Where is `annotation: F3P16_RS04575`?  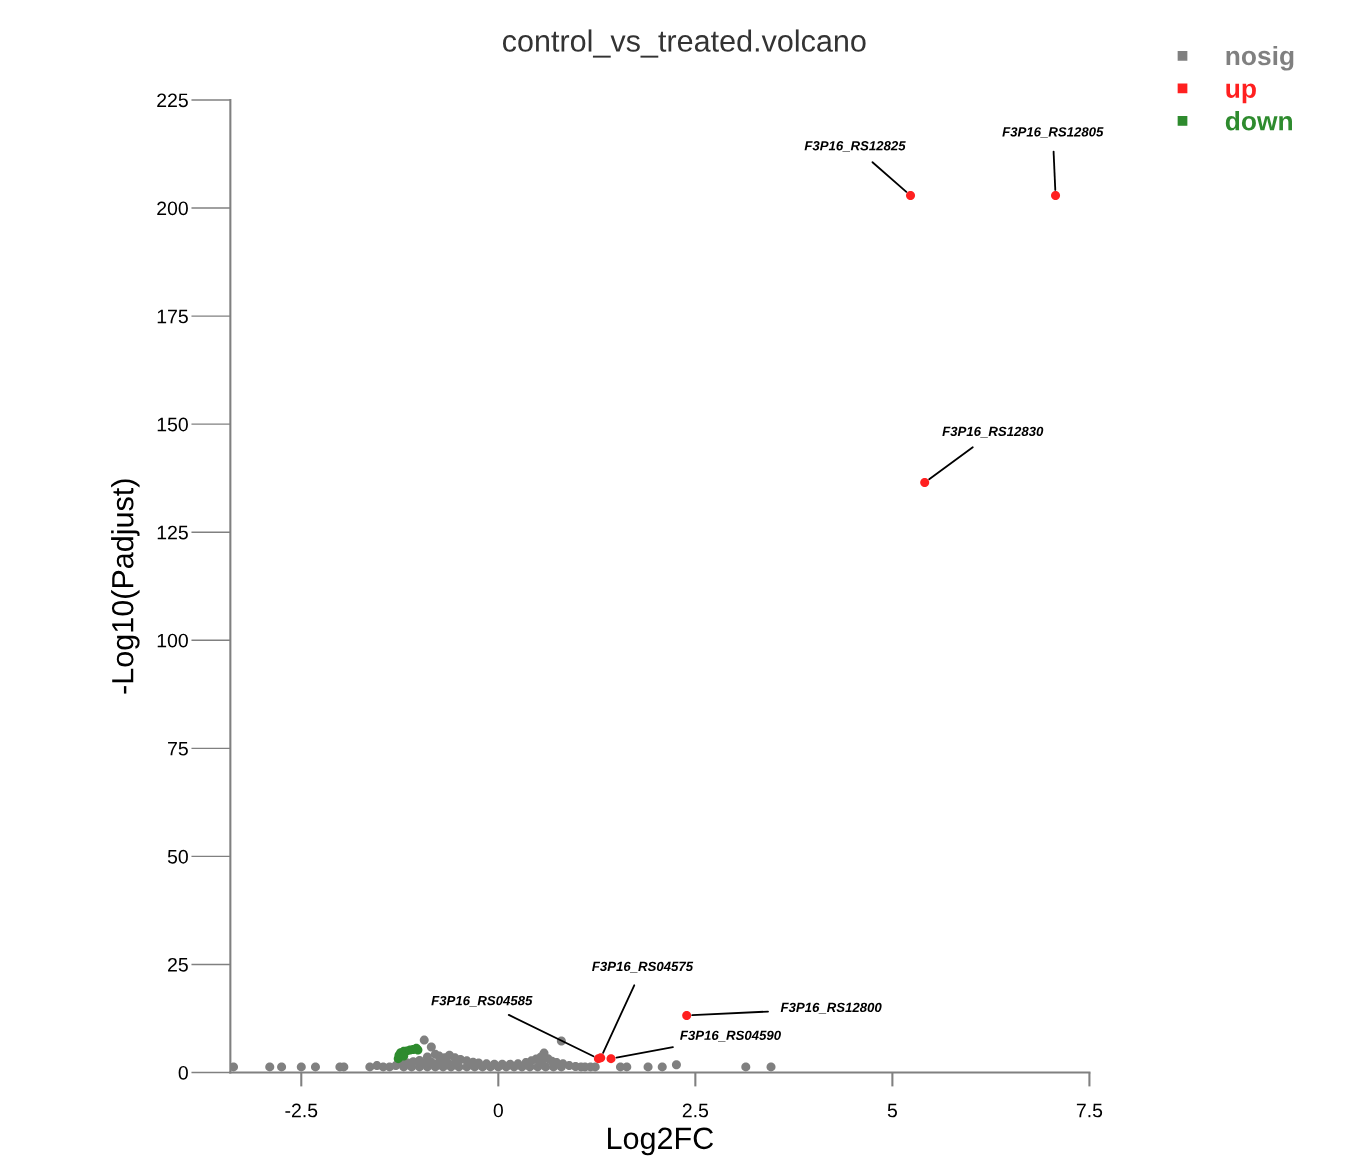 annotation: F3P16_RS04575 is located at coordinates (643, 967).